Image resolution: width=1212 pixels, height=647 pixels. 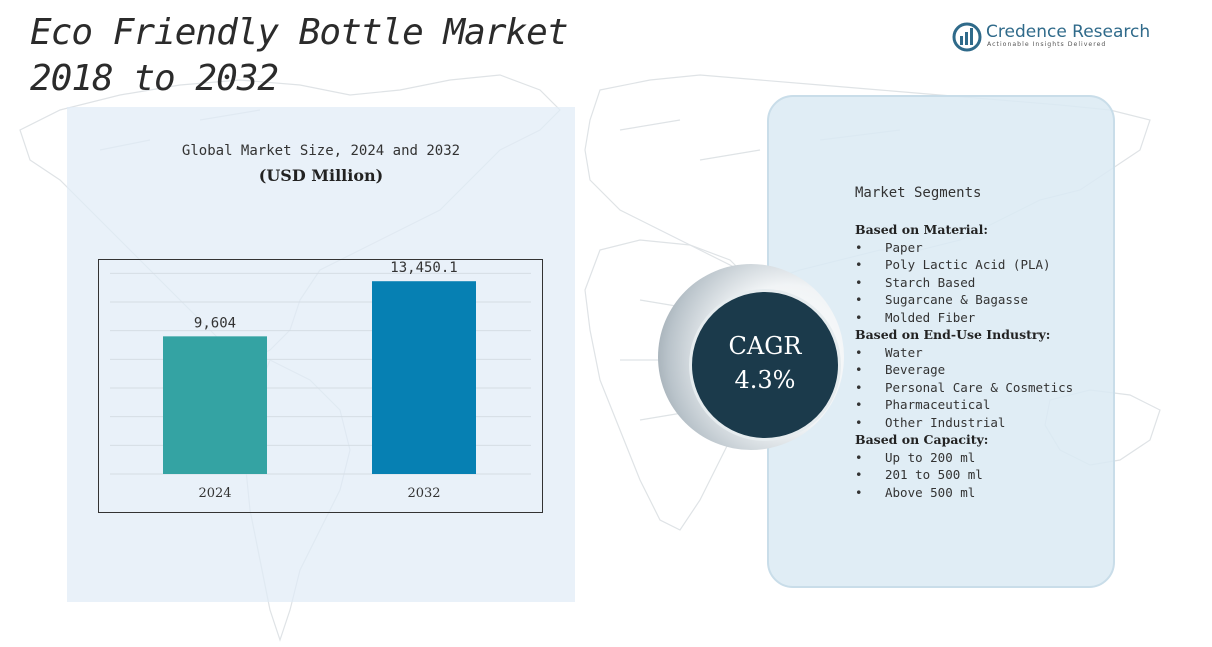 I want to click on segment-item: • 201 to 500 ml, so click(x=980, y=475).